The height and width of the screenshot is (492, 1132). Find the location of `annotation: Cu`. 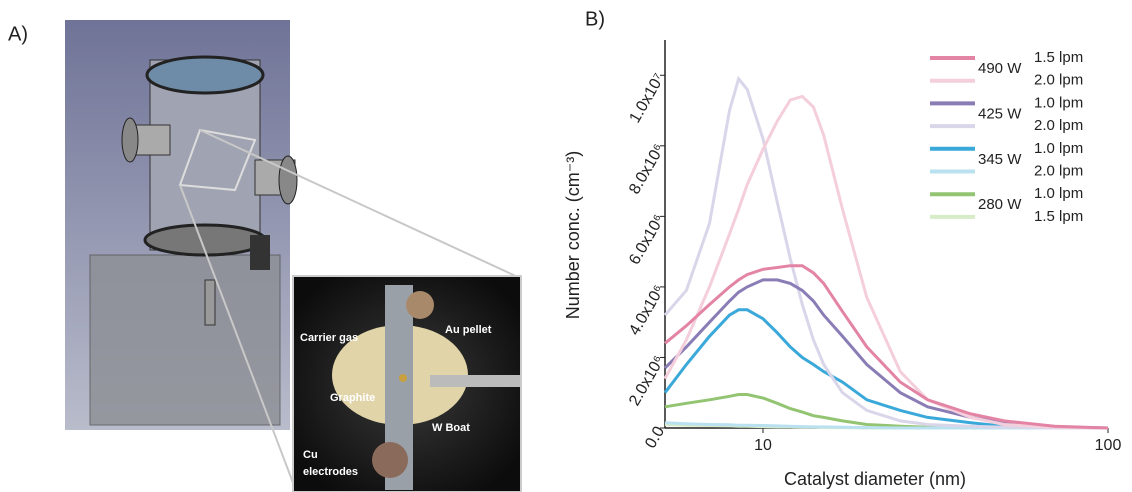

annotation: Cu is located at coordinates (310, 455).